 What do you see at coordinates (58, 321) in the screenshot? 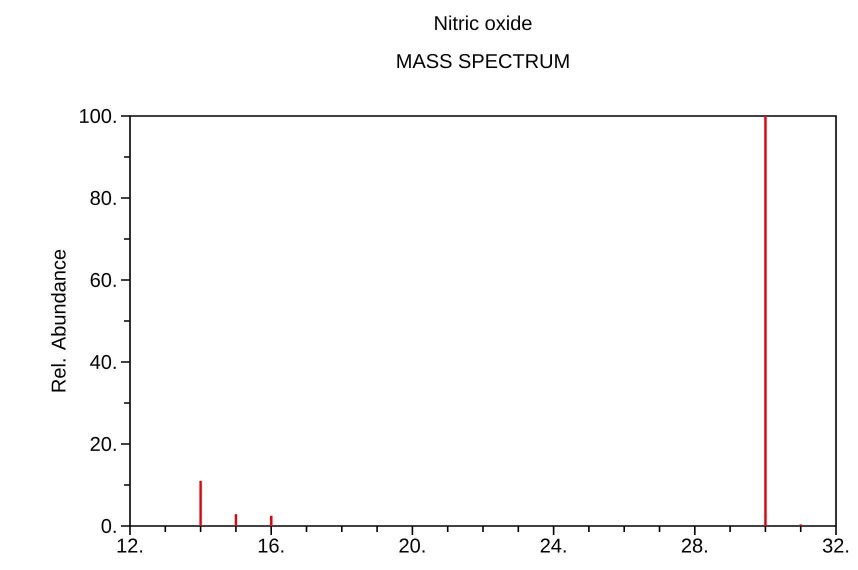
I see `y-axis-title: Rel. Abundance` at bounding box center [58, 321].